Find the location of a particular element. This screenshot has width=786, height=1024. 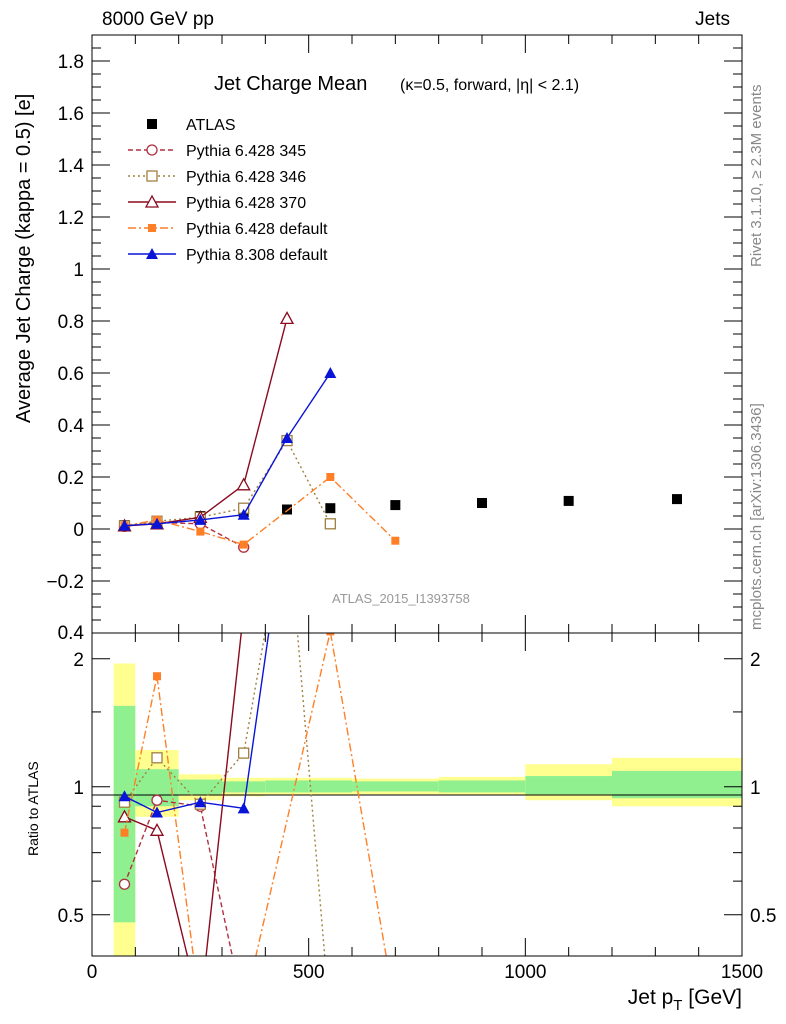

main-y-tick-label: 0.8 is located at coordinates (71, 322).